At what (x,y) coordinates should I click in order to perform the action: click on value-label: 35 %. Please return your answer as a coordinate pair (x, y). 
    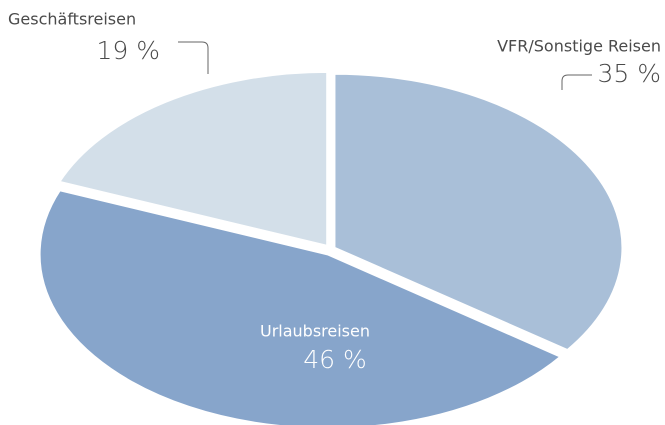
    Looking at the image, I should click on (629, 73).